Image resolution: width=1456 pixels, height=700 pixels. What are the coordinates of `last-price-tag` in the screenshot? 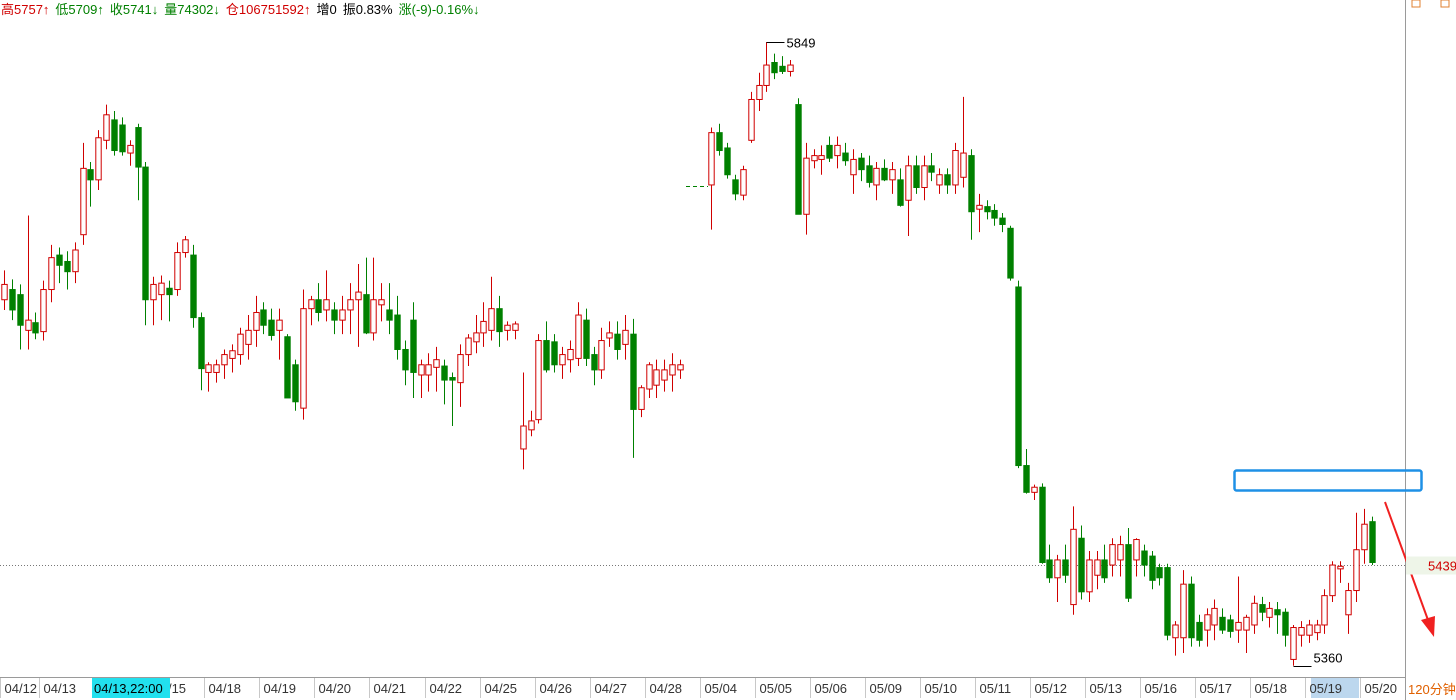 It's located at (1431, 565).